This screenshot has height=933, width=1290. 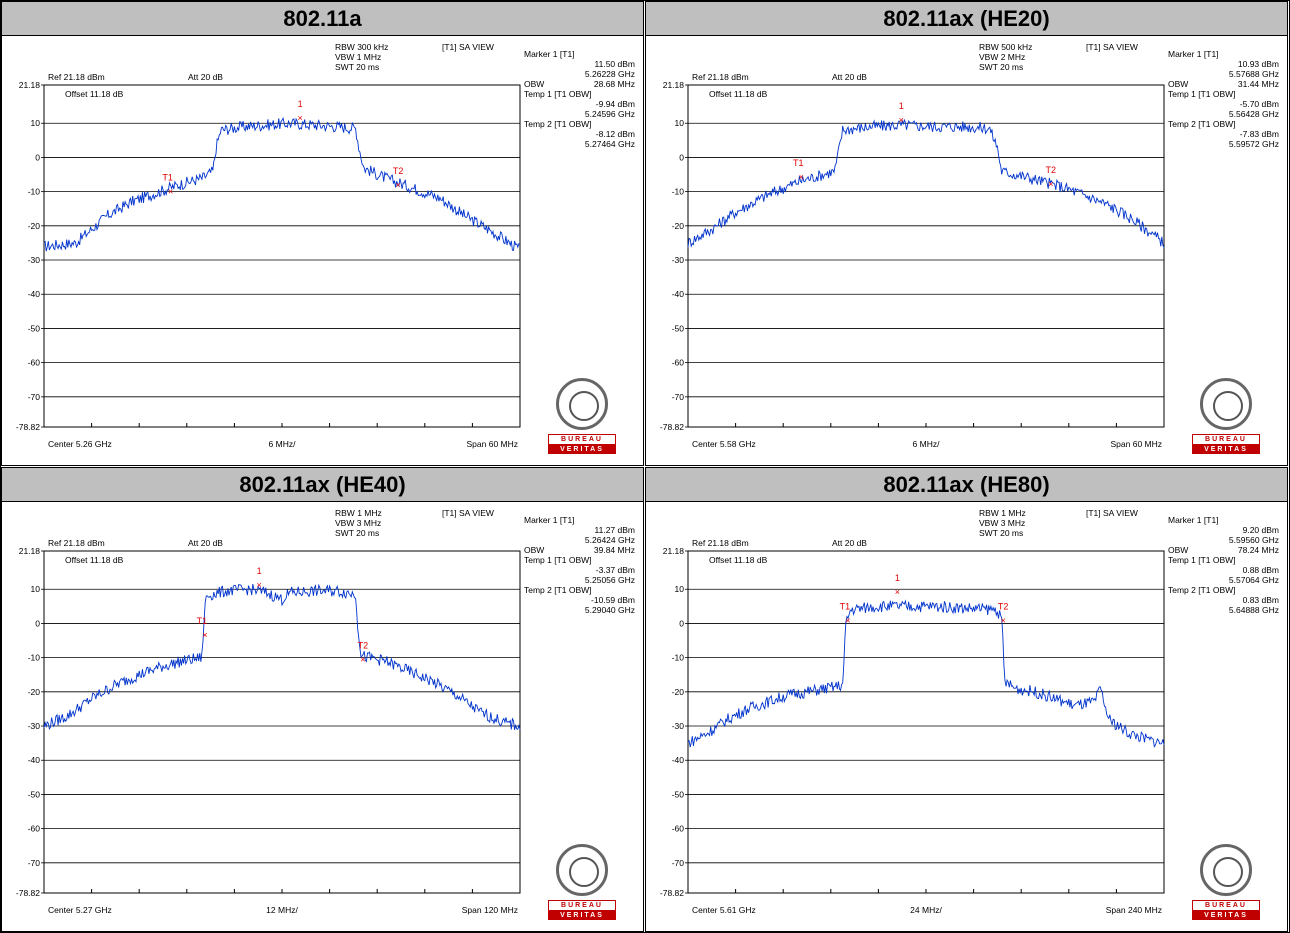 What do you see at coordinates (678, 397) in the screenshot?
I see `y-tick-label: -70` at bounding box center [678, 397].